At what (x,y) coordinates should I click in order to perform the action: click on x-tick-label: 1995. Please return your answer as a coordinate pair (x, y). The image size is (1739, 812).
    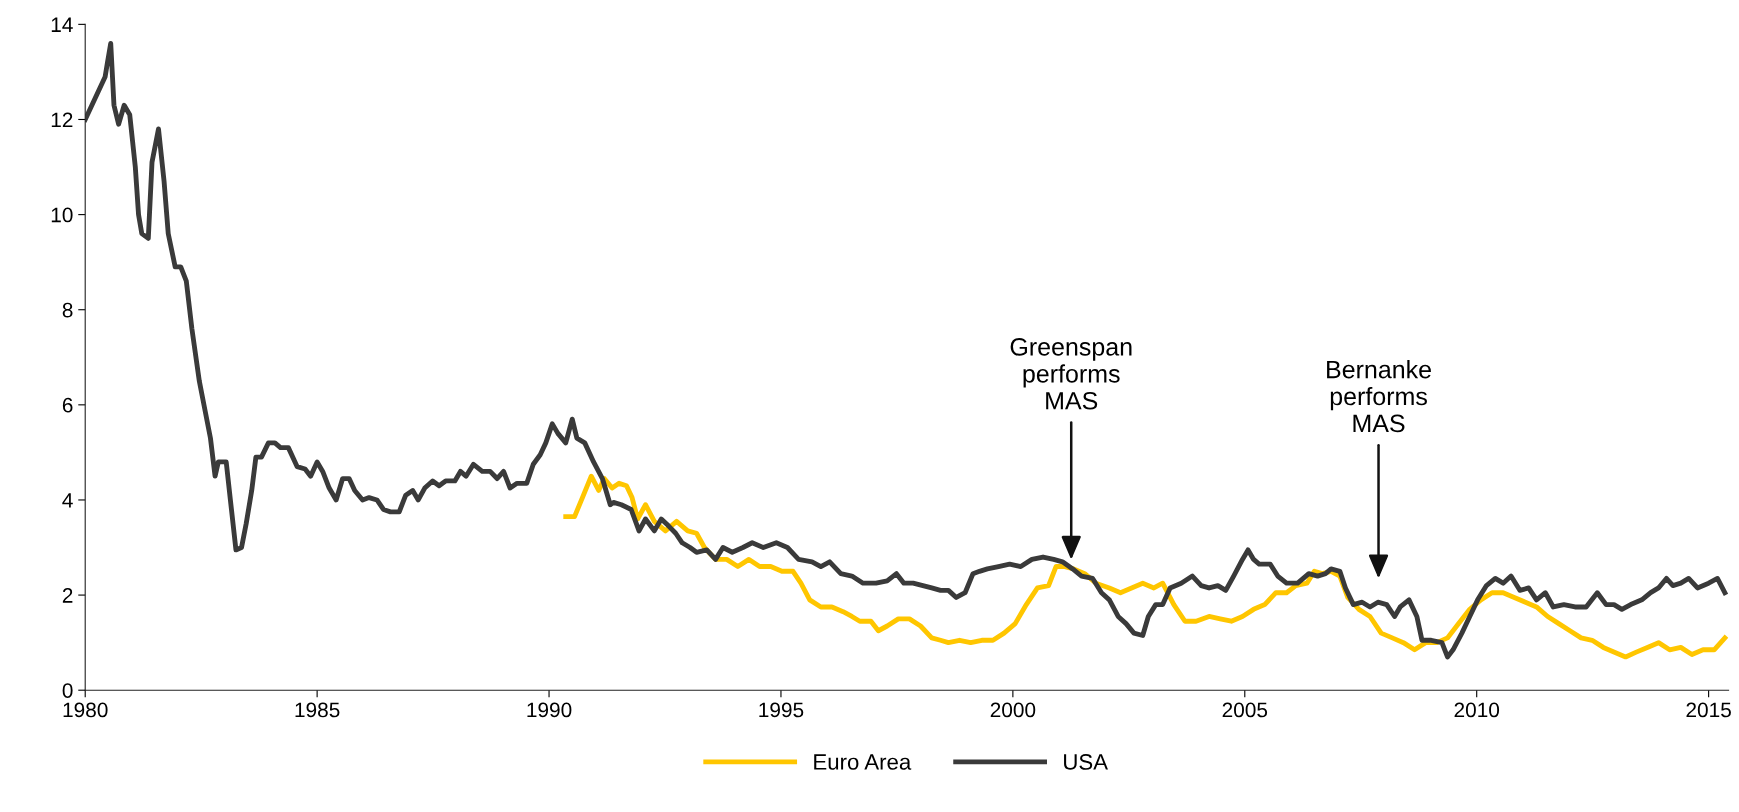
    Looking at the image, I should click on (781, 710).